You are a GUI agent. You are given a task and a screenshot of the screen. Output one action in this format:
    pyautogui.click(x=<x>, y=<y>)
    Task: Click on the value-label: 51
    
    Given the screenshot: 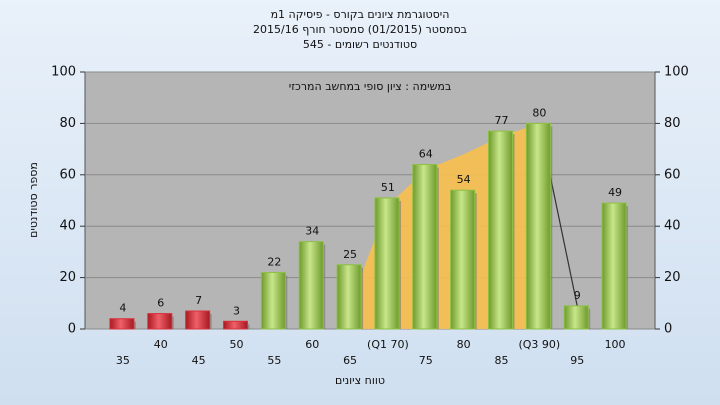 What is the action you would take?
    pyautogui.click(x=388, y=187)
    